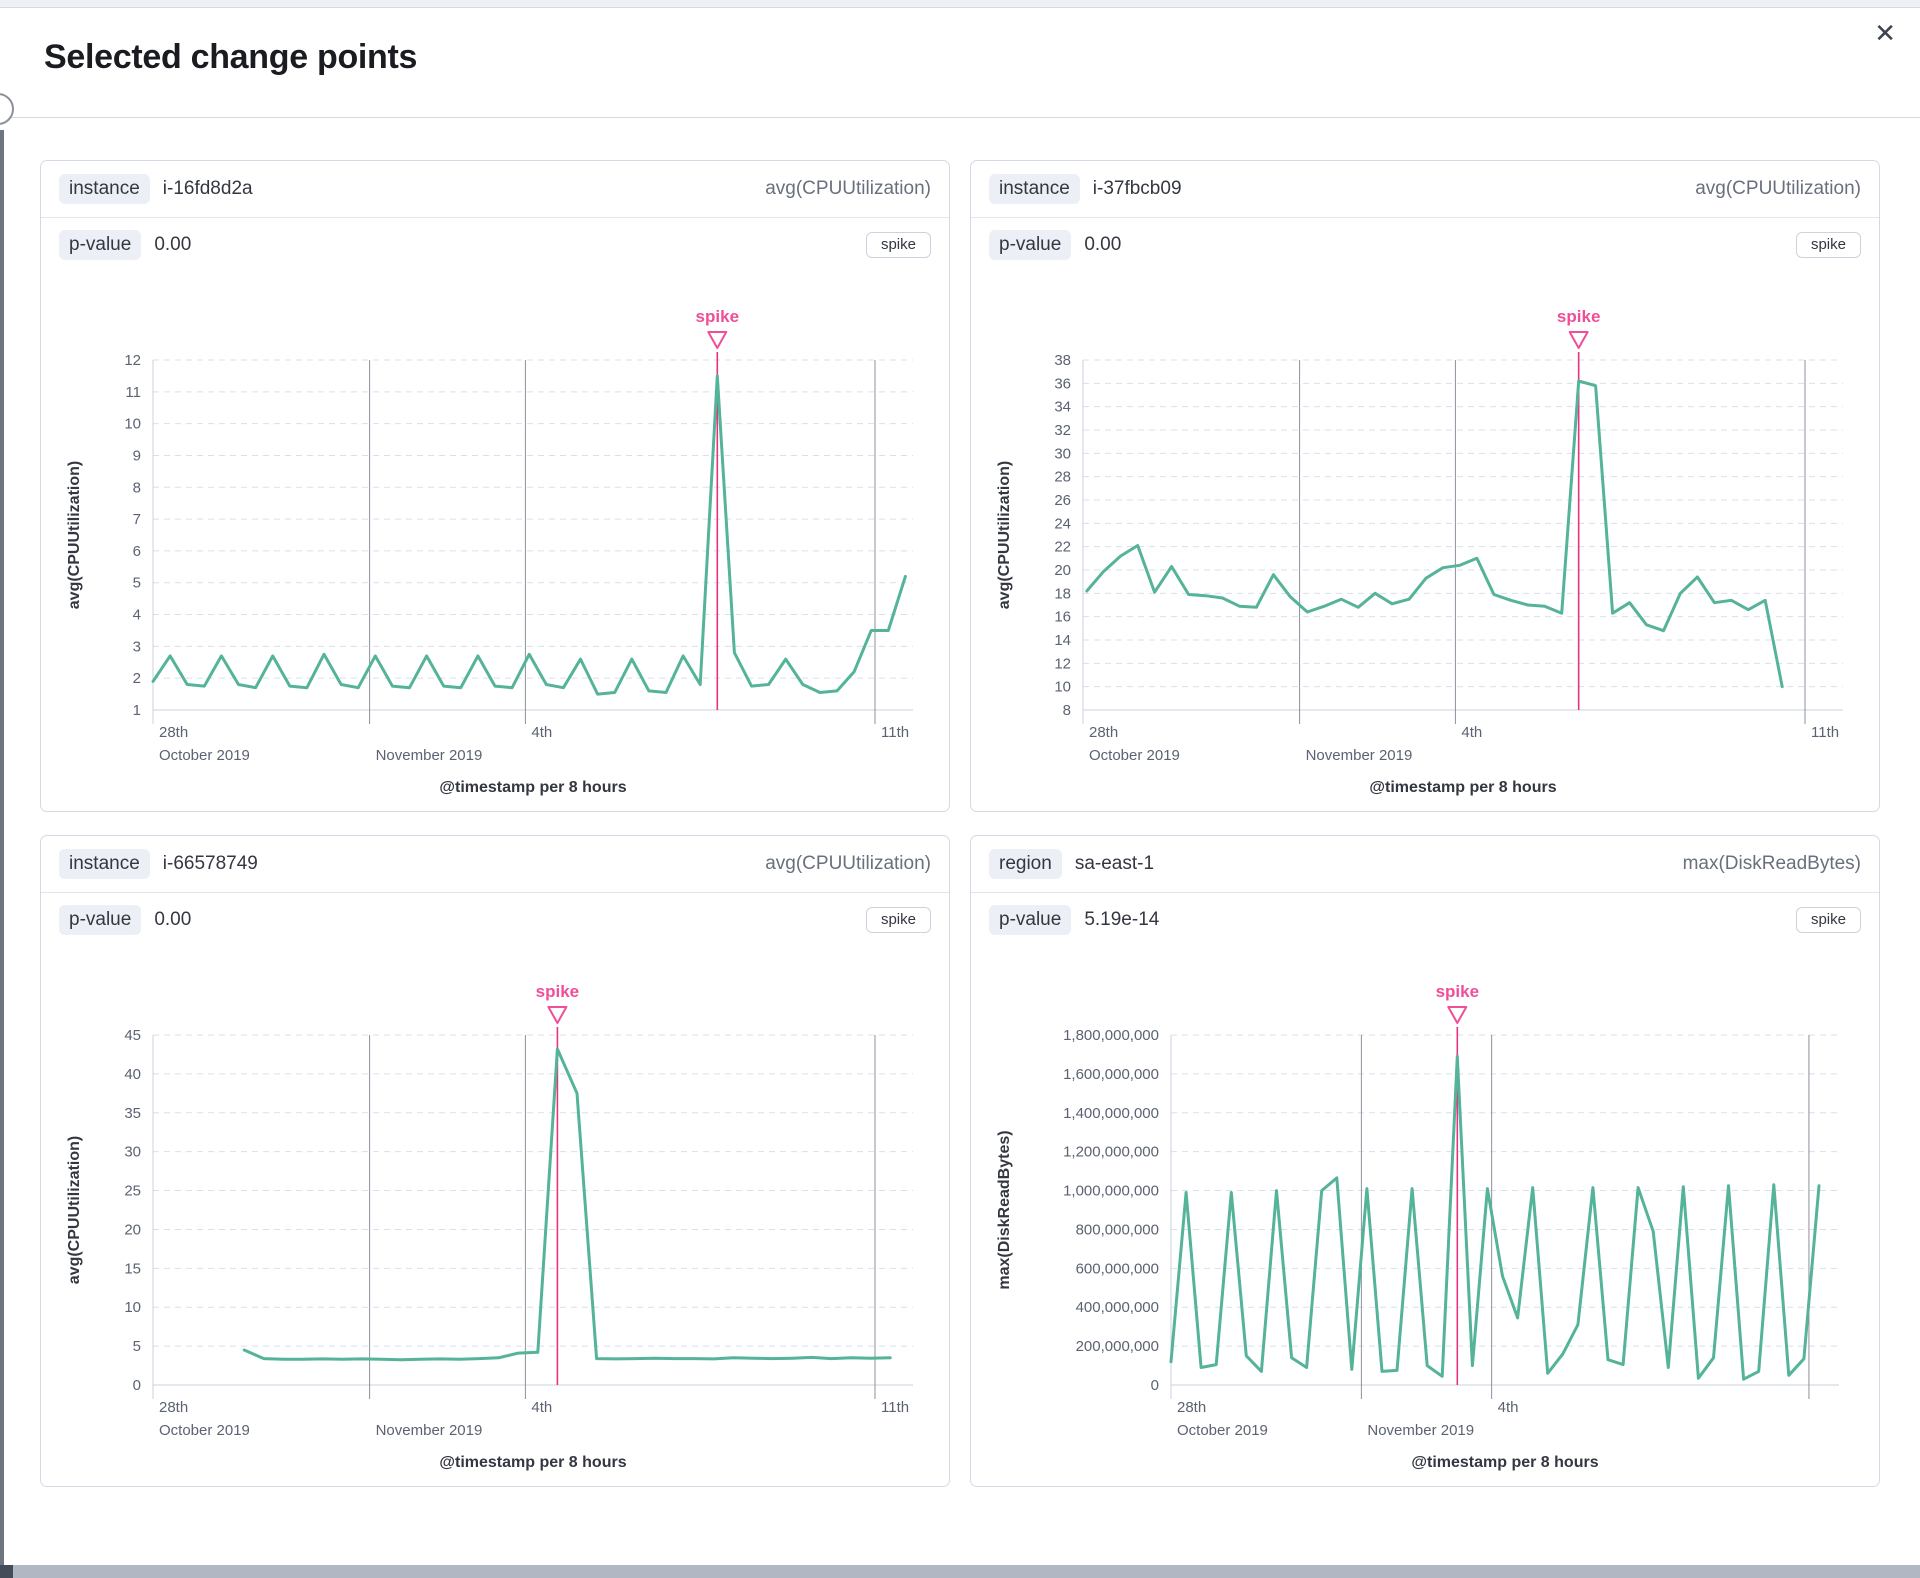 The height and width of the screenshot is (1578, 1920). What do you see at coordinates (137, 455) in the screenshot?
I see `svg-text: 9` at bounding box center [137, 455].